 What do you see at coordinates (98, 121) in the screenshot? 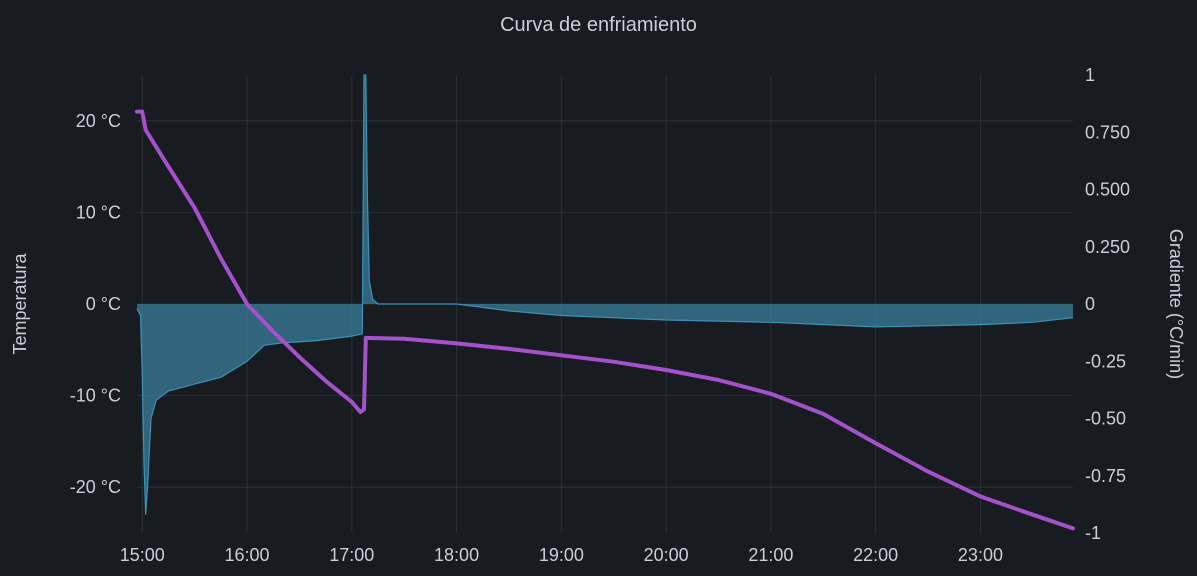
I see `y-left-tick-label: 20 °C` at bounding box center [98, 121].